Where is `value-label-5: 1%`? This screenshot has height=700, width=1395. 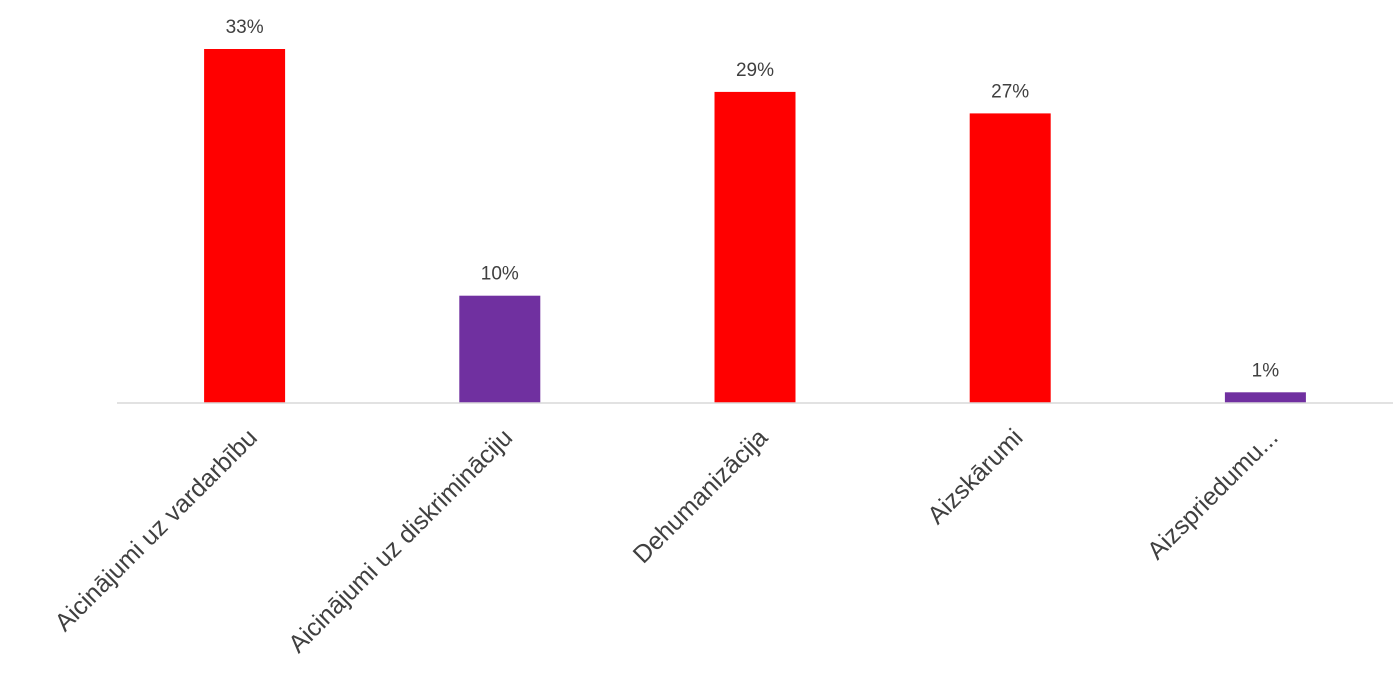 value-label-5: 1% is located at coordinates (1266, 370).